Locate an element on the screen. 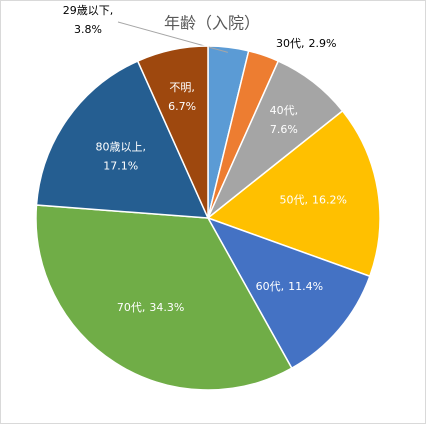 This screenshot has height=424, width=426. data-label-value: 16.2% is located at coordinates (329, 200).